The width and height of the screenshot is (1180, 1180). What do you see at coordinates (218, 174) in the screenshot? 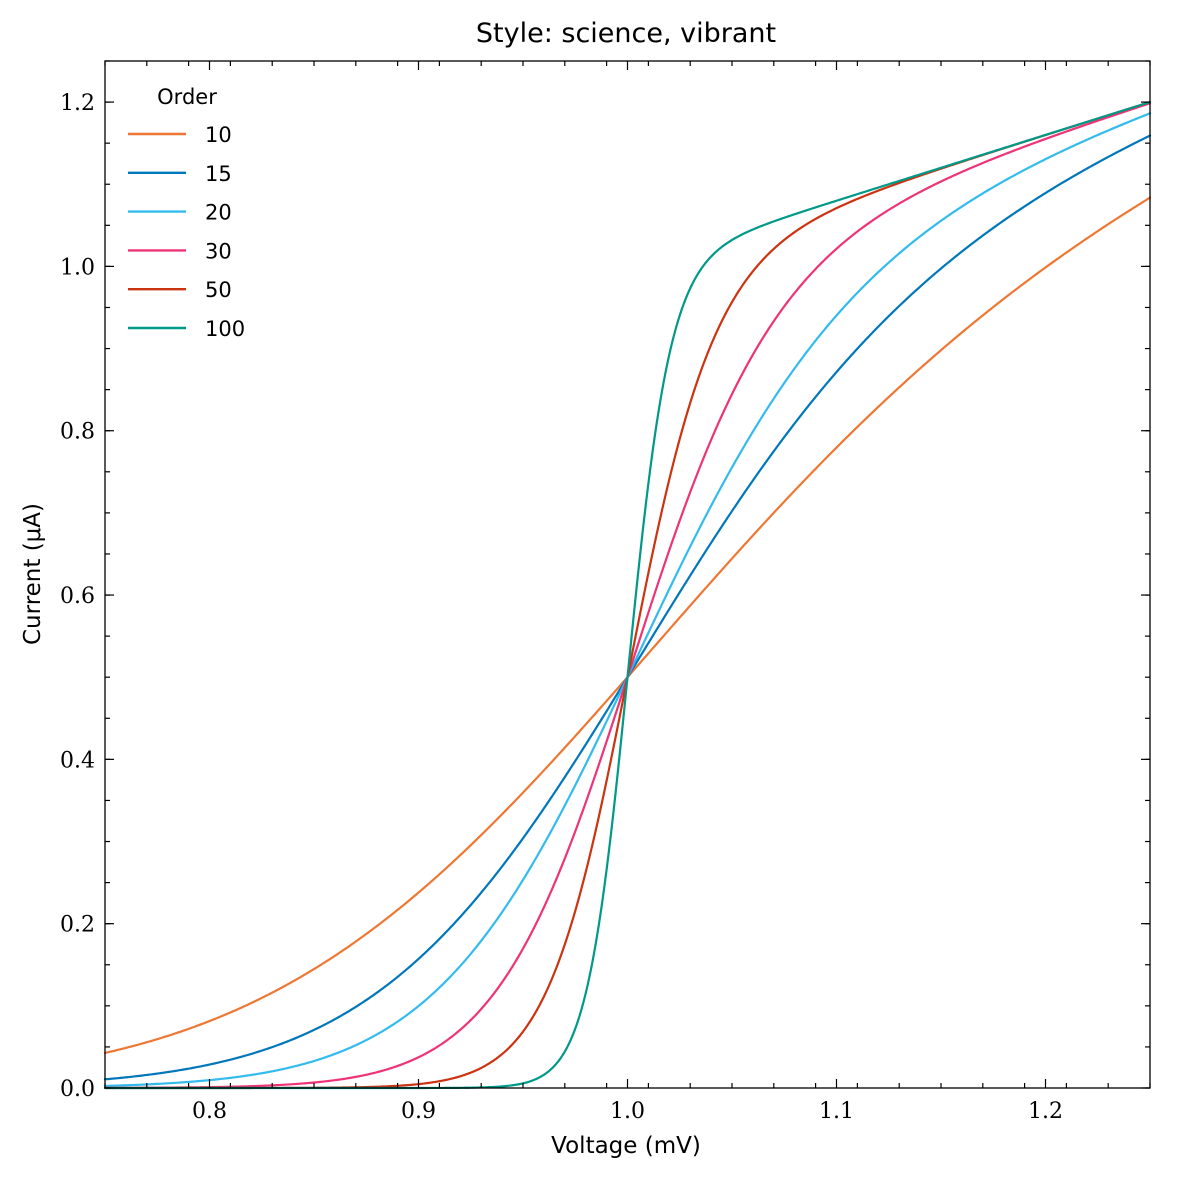
I see `legend-label-15: 15` at bounding box center [218, 174].